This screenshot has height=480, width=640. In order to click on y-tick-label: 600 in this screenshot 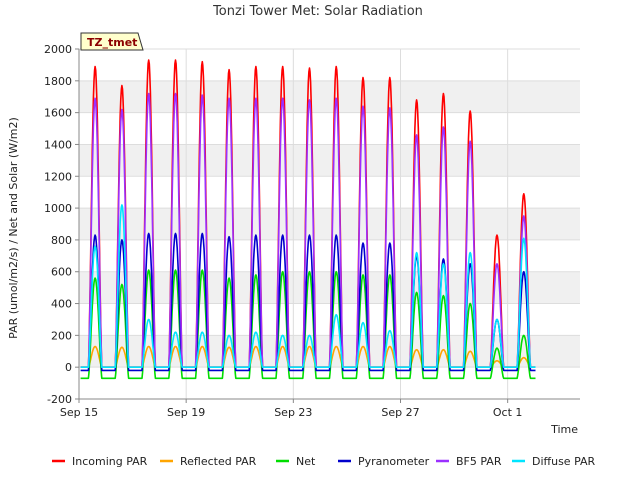, I will do `click(61, 272)`.